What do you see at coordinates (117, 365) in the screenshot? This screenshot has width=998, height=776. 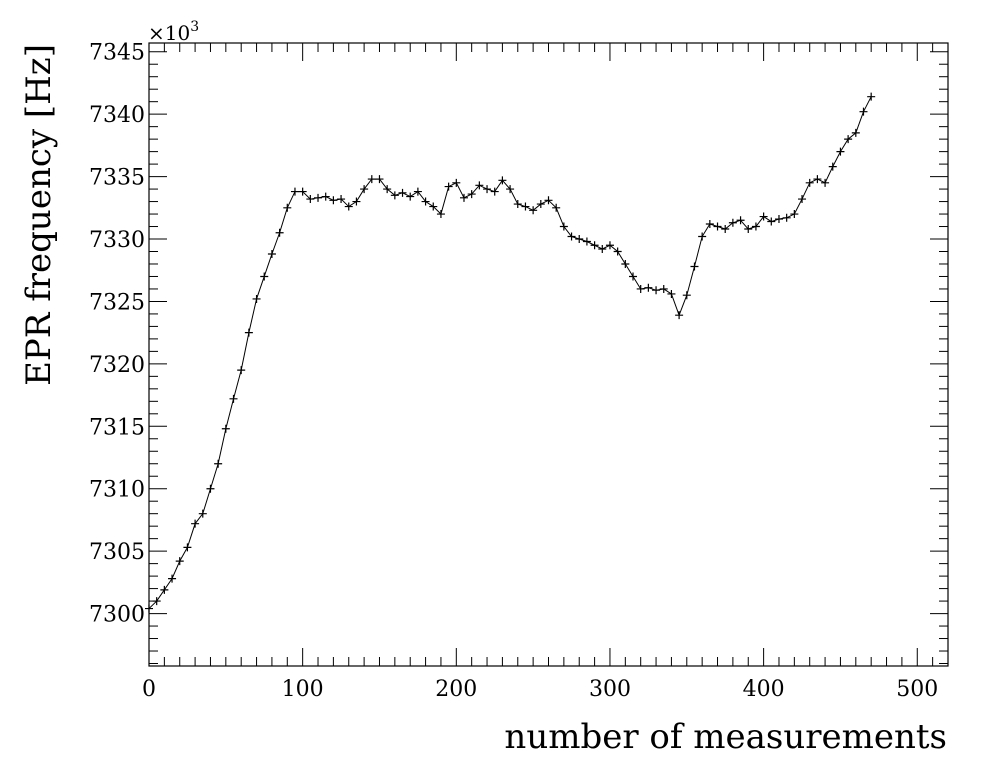 I see `y-tick-label: 7320` at bounding box center [117, 365].